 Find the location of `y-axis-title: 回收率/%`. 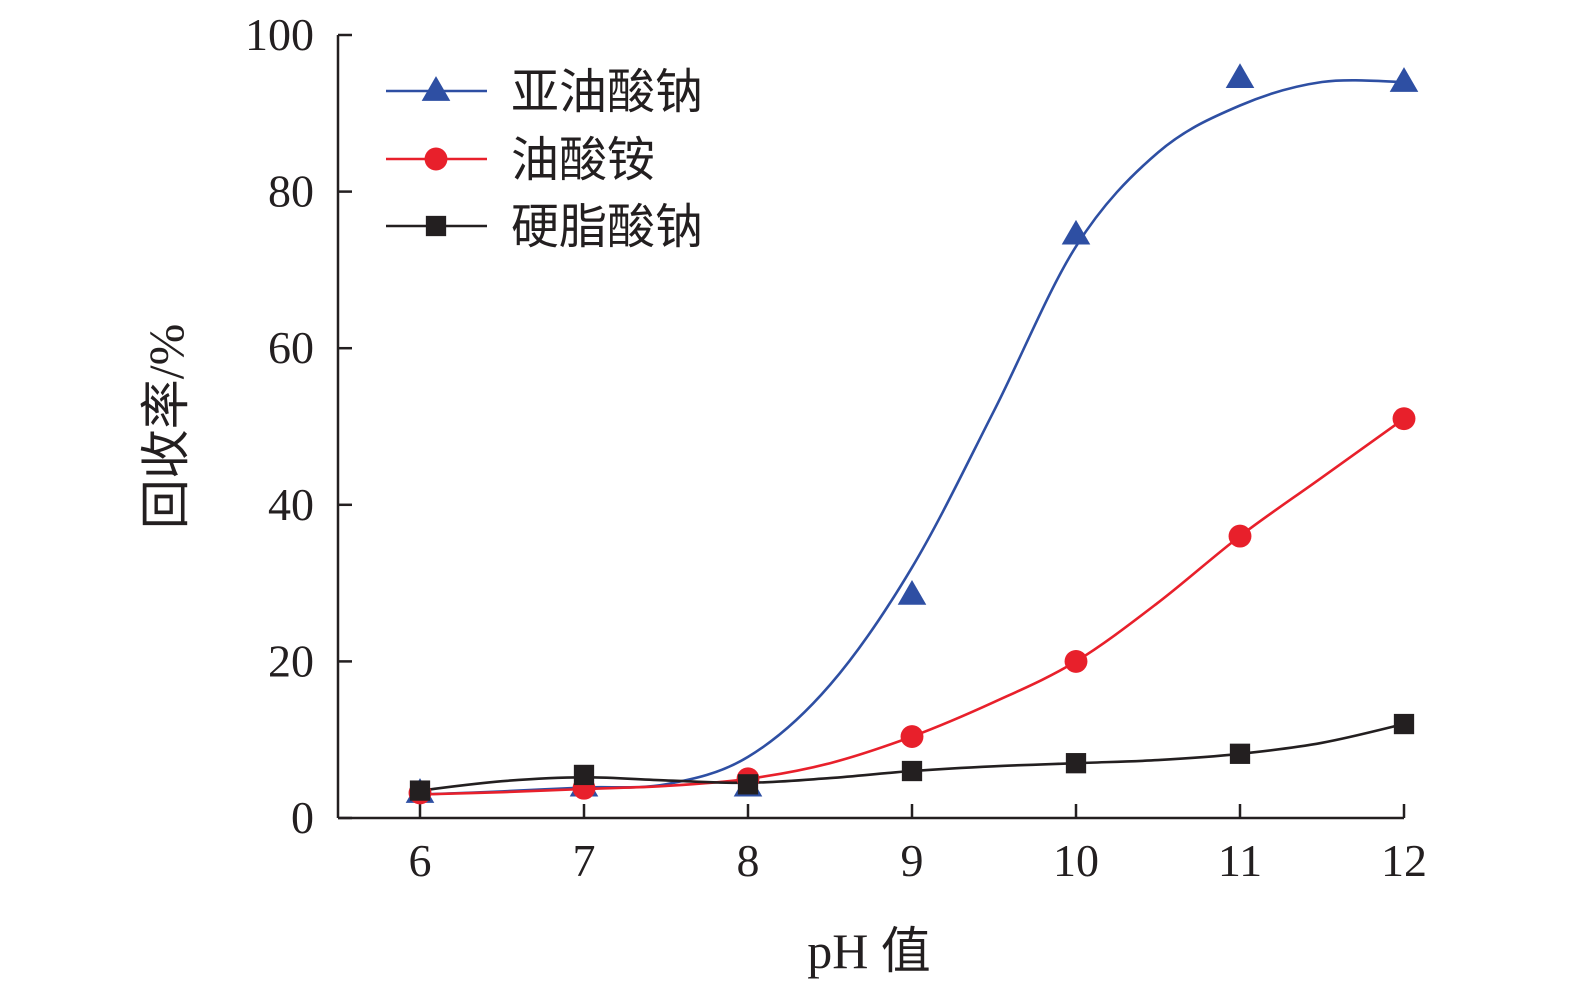

y-axis-title: 回收率/% is located at coordinates (166, 427).